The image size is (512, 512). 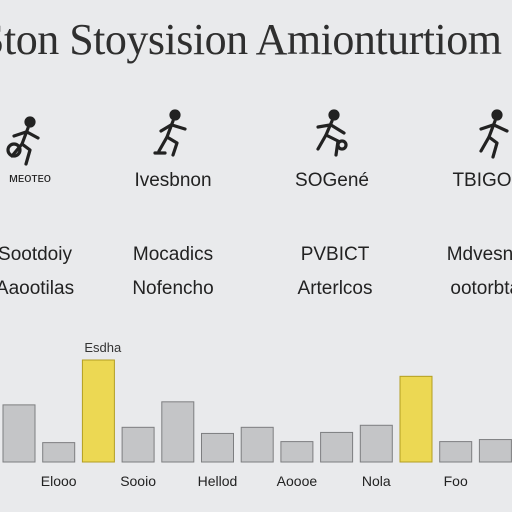 What do you see at coordinates (335, 288) in the screenshot?
I see `column-line2-3: Arterlcos` at bounding box center [335, 288].